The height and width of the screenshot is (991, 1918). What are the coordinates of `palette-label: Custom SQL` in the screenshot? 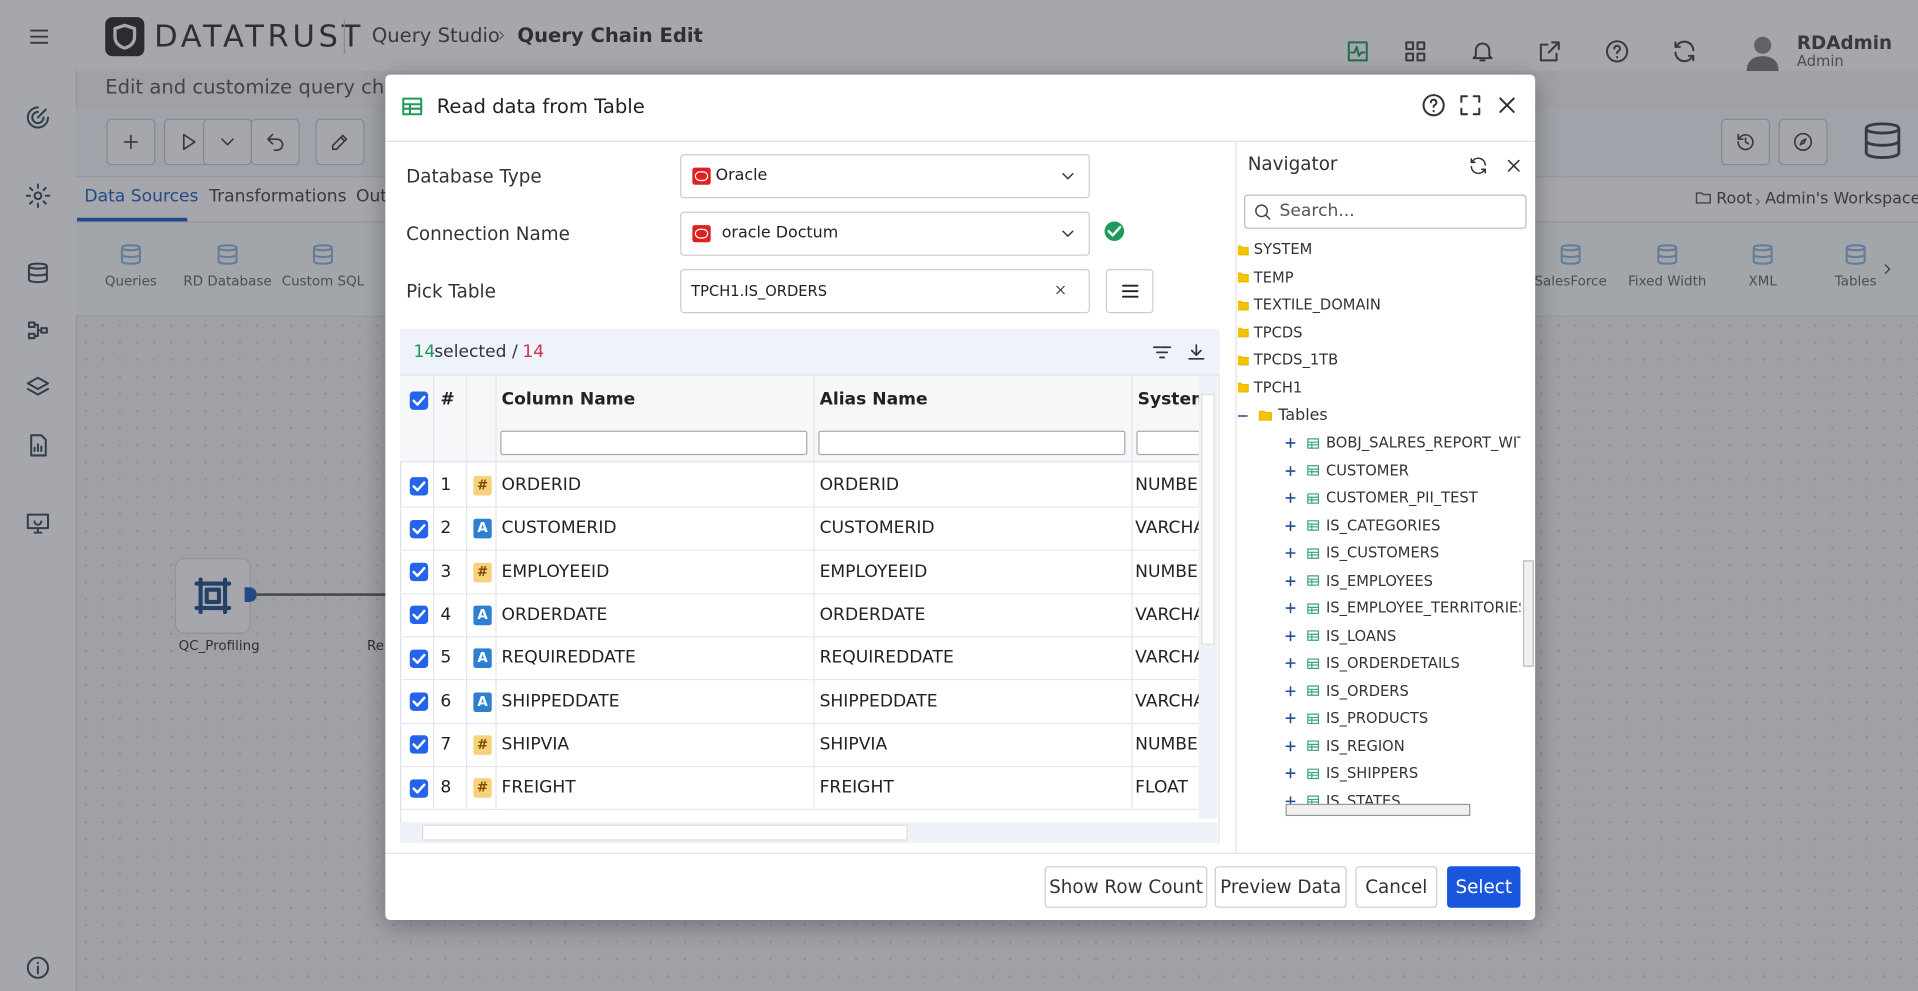 It's located at (323, 281).